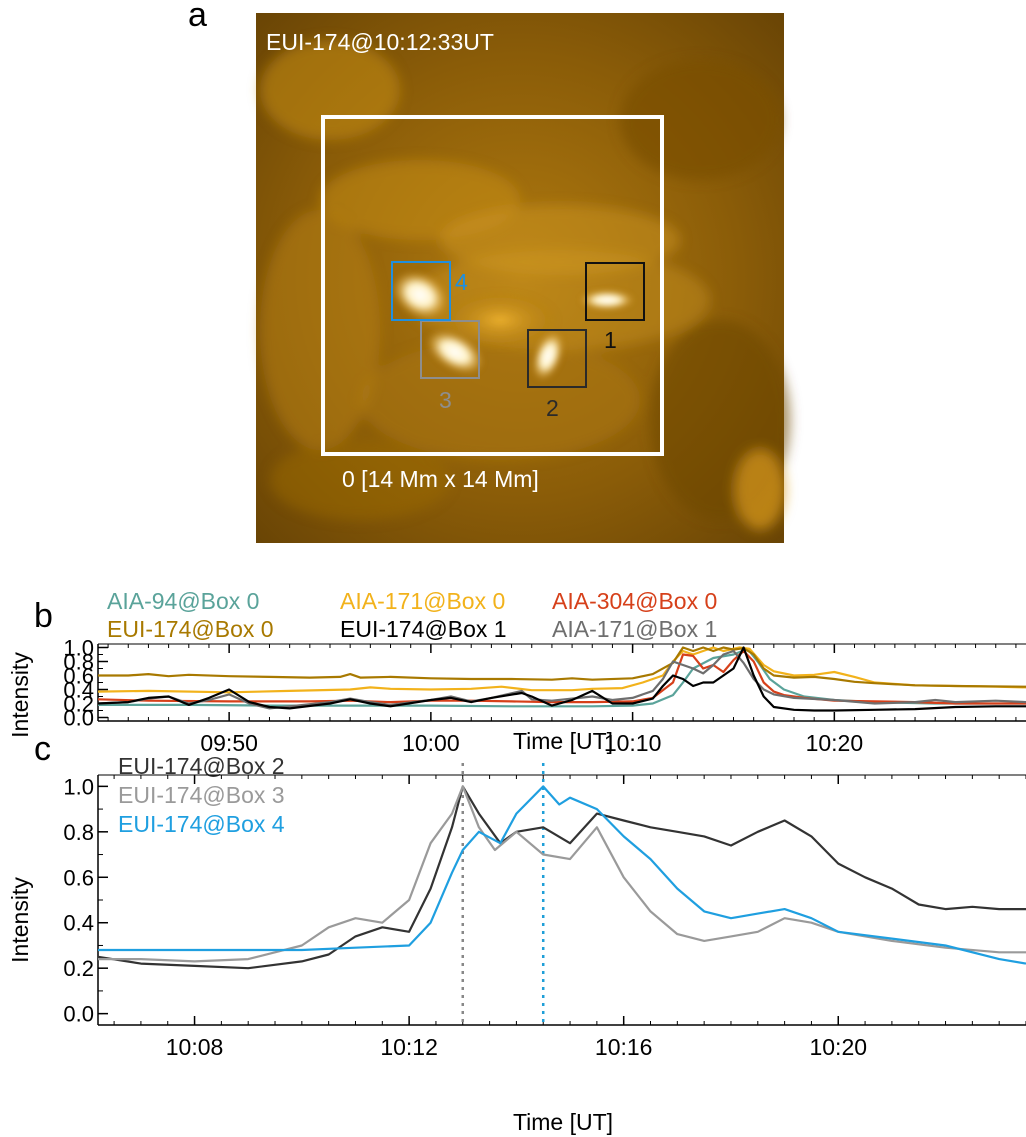 Image resolution: width=1026 pixels, height=1137 pixels. What do you see at coordinates (78, 786) in the screenshot?
I see `p1-y-tick-label: 1.0` at bounding box center [78, 786].